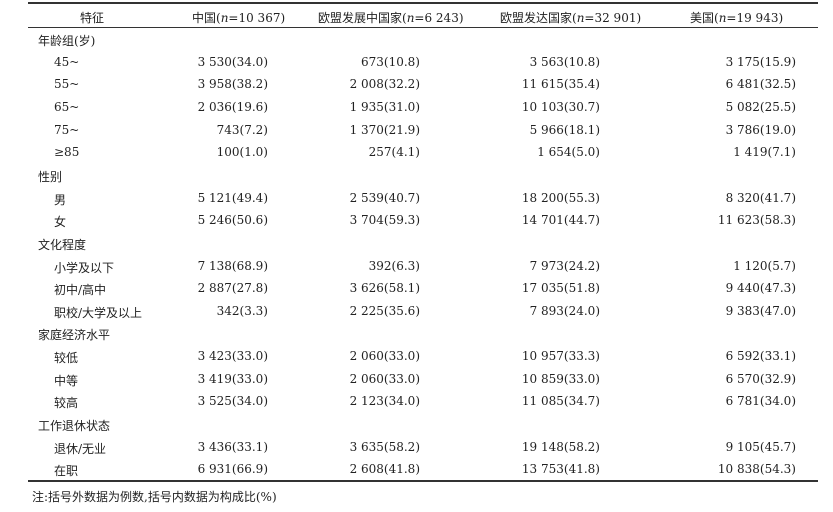  What do you see at coordinates (242, 129) in the screenshot?
I see `table-cell: 743(7.2)` at bounding box center [242, 129].